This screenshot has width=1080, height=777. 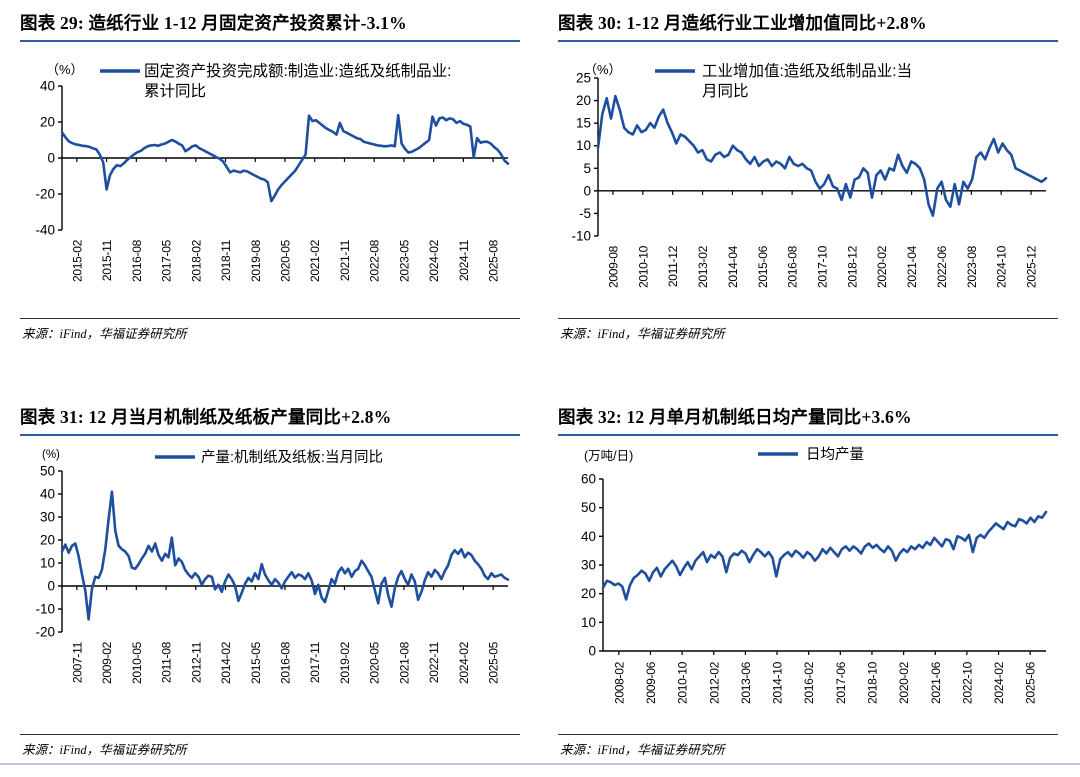 I want to click on svg-text: 2019-08, so click(x=256, y=260).